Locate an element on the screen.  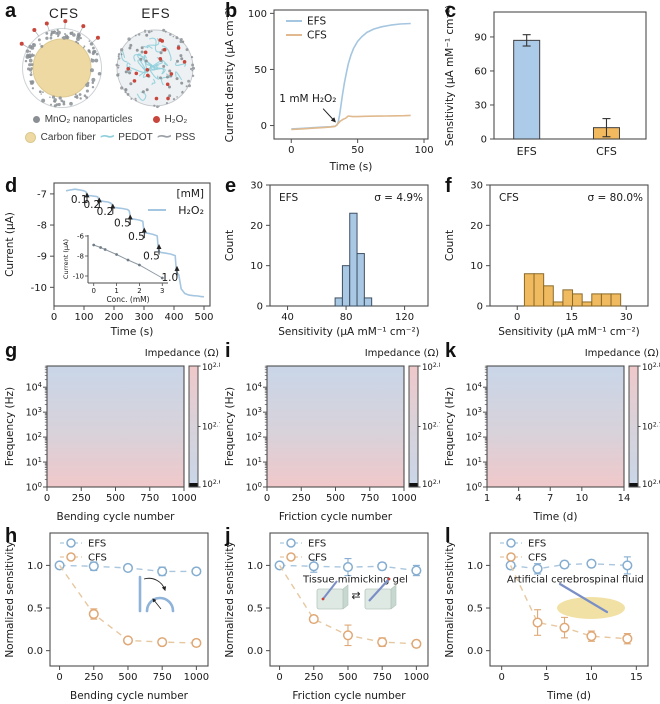
x-tick-label: 0 is located at coordinates (59, 677).